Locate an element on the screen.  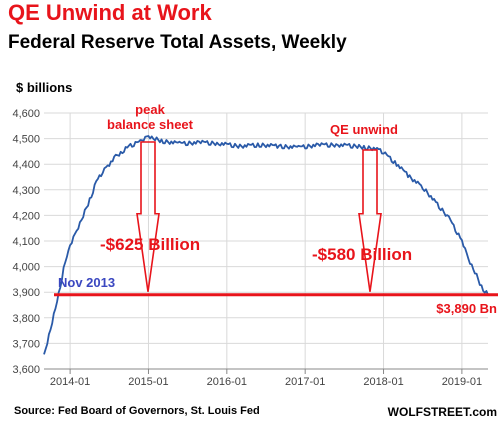
decline-label-2: -$580 Billion is located at coordinates (362, 254).